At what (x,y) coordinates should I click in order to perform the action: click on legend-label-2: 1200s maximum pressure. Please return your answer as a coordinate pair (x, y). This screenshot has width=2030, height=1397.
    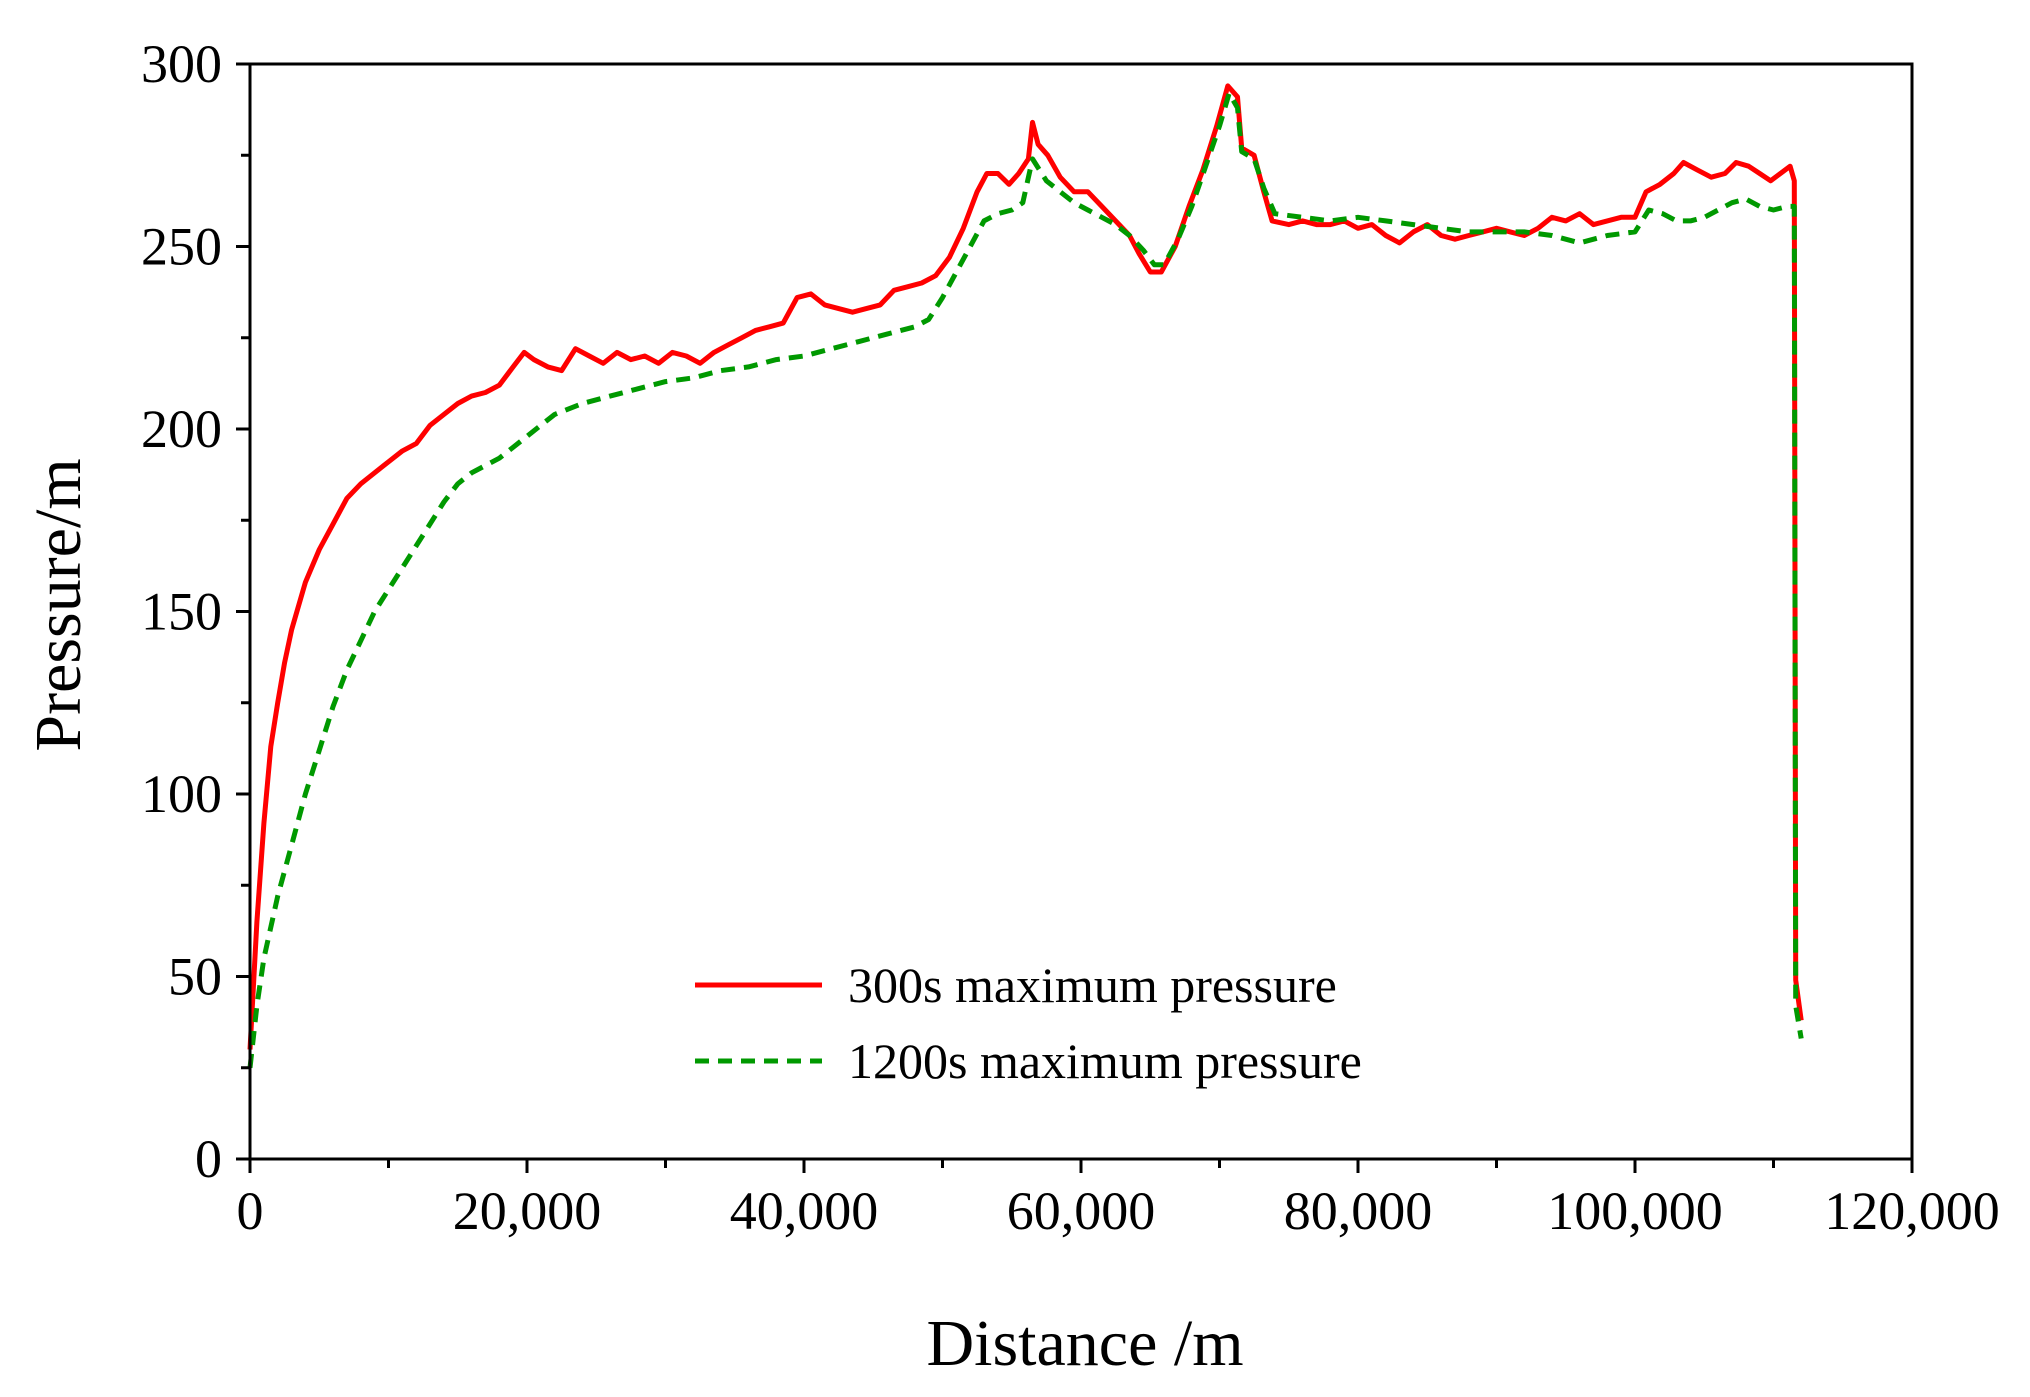
    Looking at the image, I should click on (1105, 1061).